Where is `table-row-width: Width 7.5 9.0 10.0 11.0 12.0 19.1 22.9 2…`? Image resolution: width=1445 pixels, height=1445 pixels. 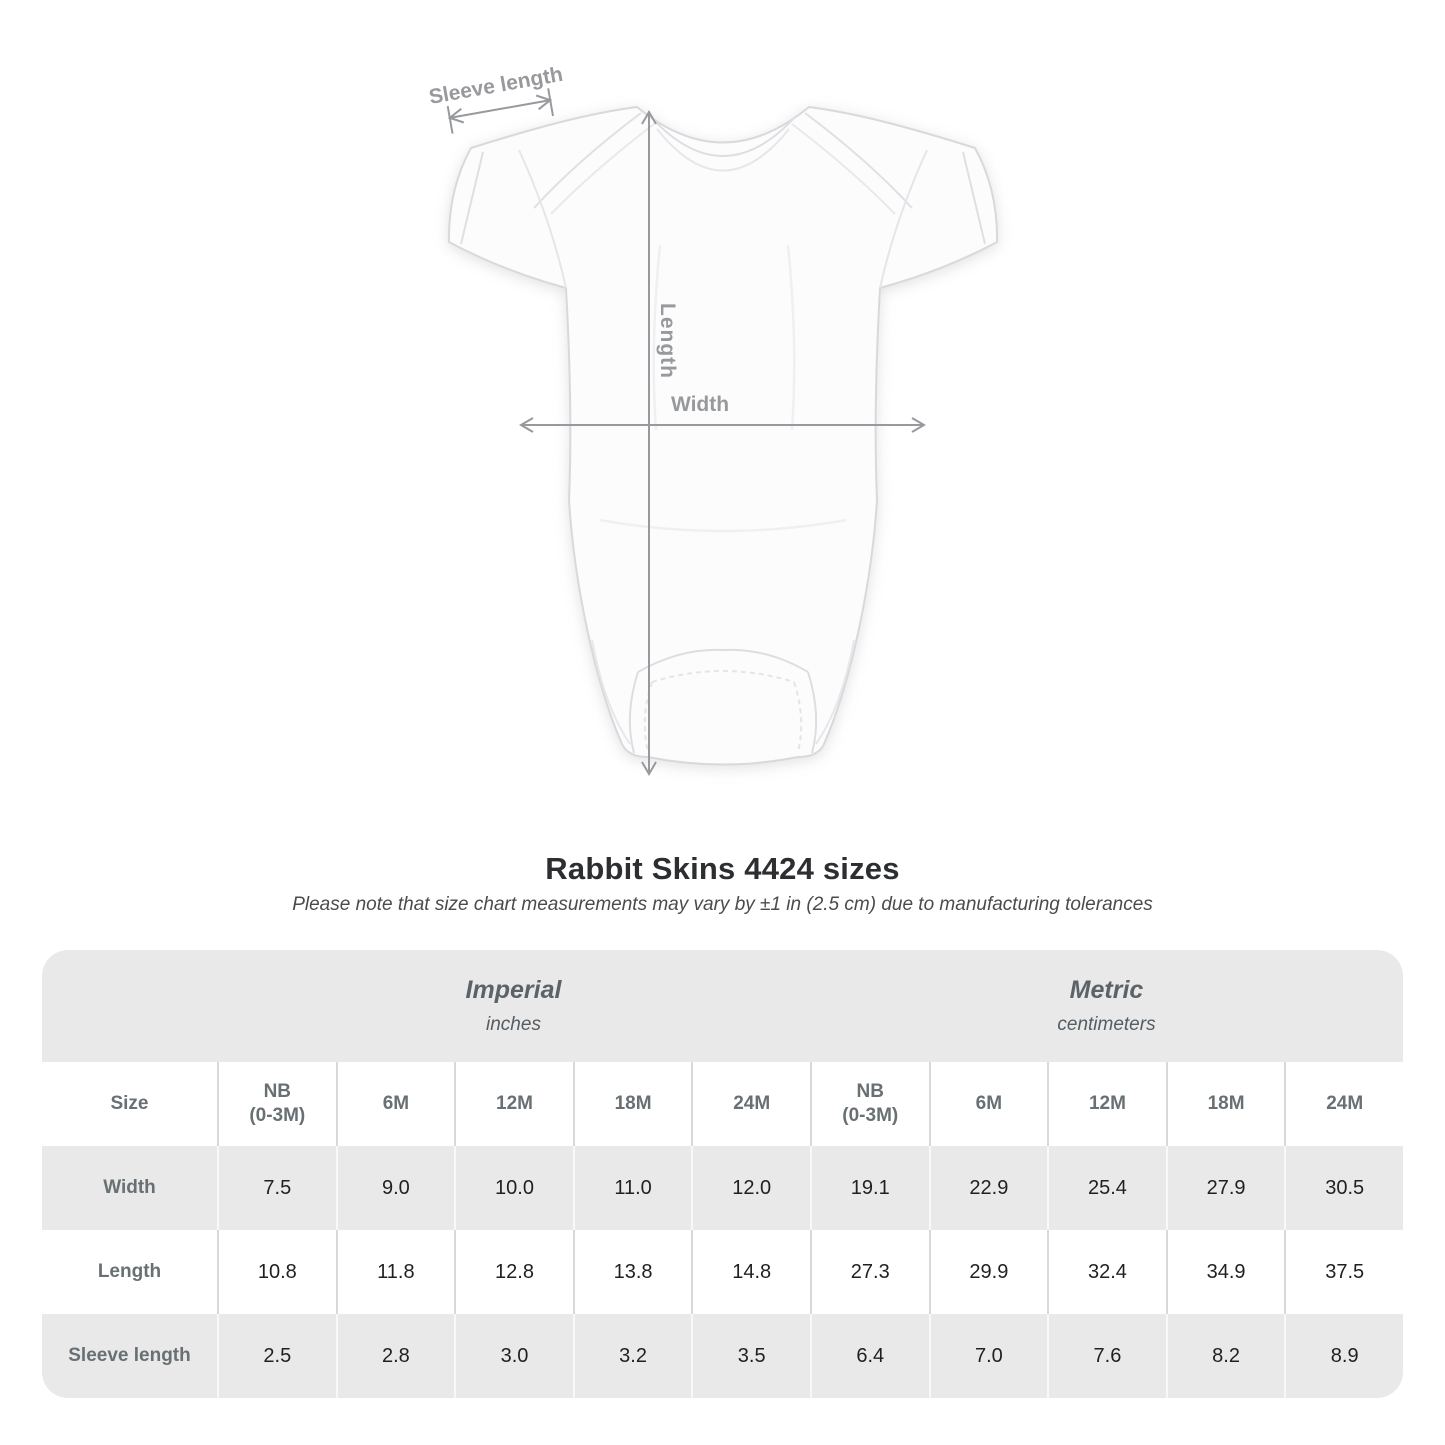 table-row-width: Width 7.5 9.0 10.0 11.0 12.0 19.1 22.9 2… is located at coordinates (722, 1188).